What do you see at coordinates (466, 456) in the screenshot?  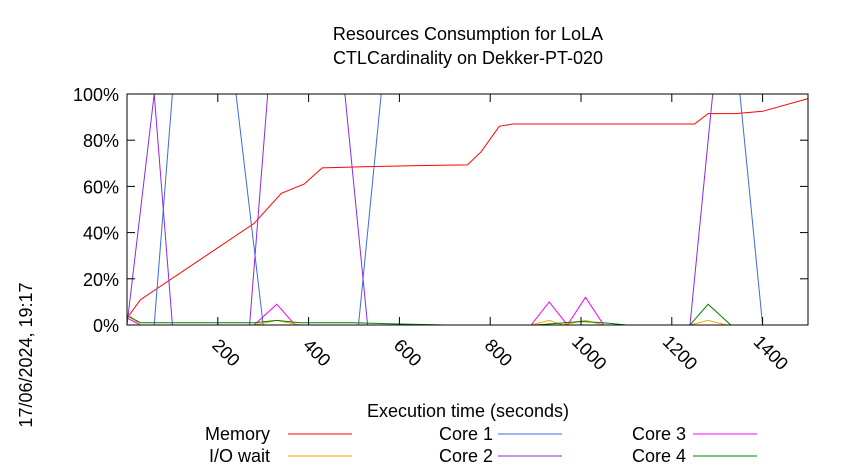 I see `legend-label-core-2: Core 2` at bounding box center [466, 456].